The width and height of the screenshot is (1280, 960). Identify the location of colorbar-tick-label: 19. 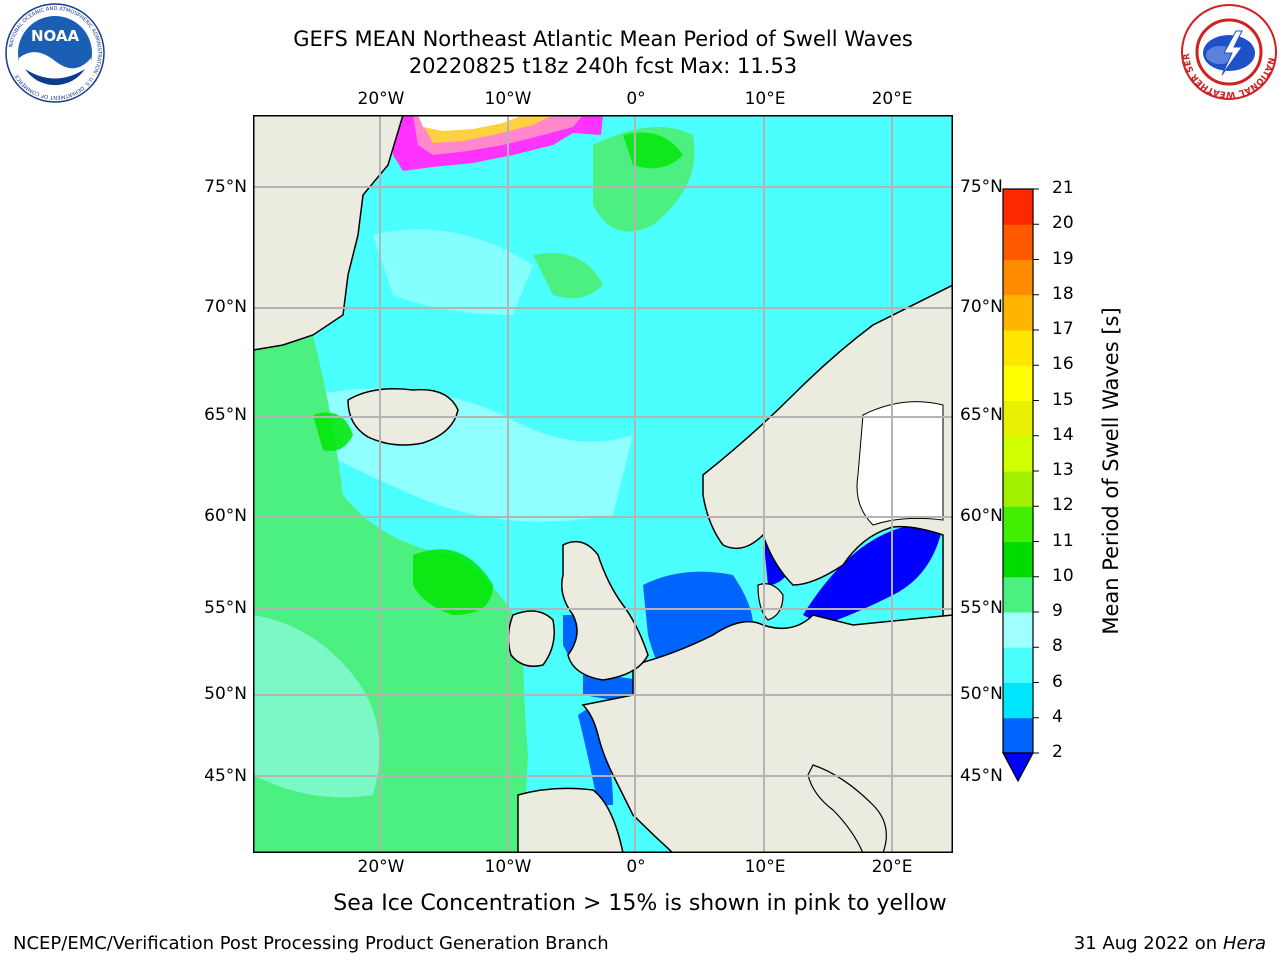
(1063, 258).